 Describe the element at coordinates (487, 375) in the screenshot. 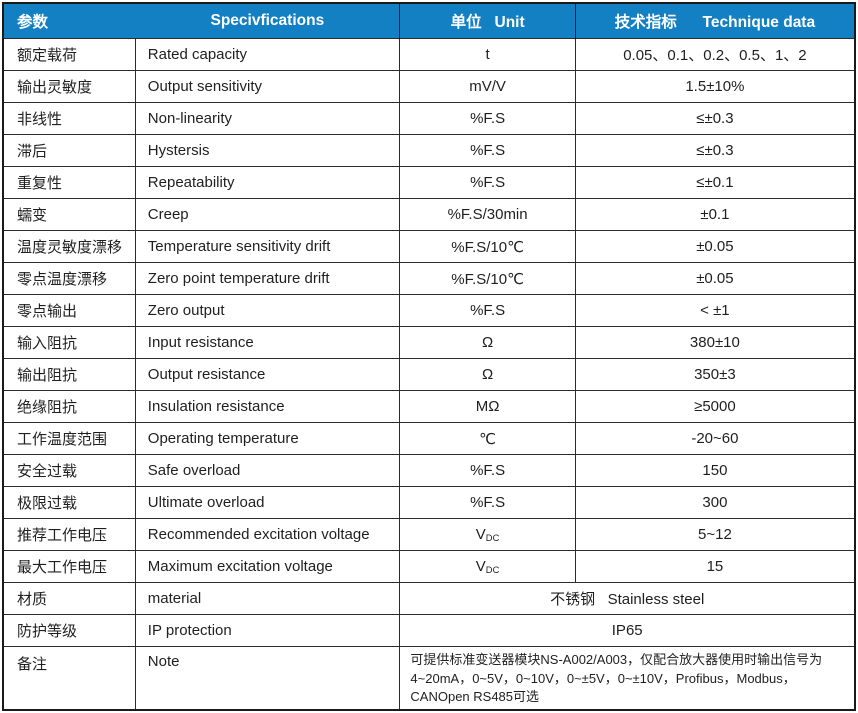

I see `unit-cell: Ω` at that location.